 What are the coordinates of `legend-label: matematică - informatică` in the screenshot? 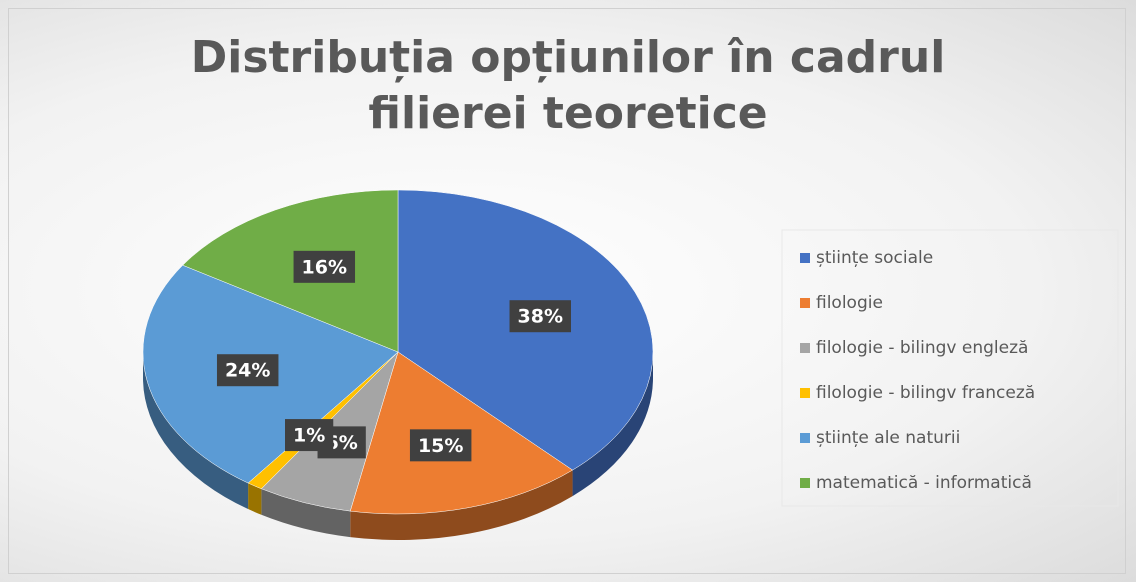 It's located at (924, 483).